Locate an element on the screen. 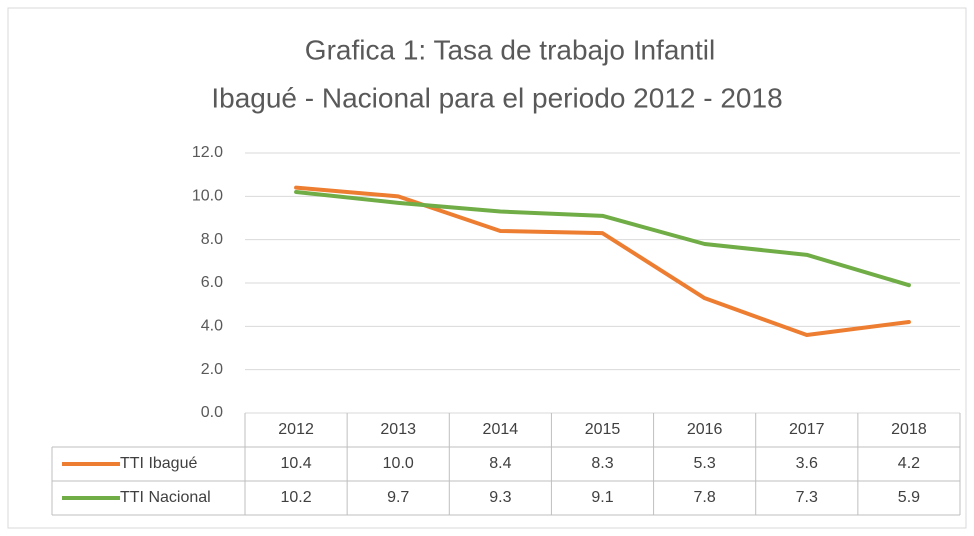  data-label: 10.4 is located at coordinates (296, 463).